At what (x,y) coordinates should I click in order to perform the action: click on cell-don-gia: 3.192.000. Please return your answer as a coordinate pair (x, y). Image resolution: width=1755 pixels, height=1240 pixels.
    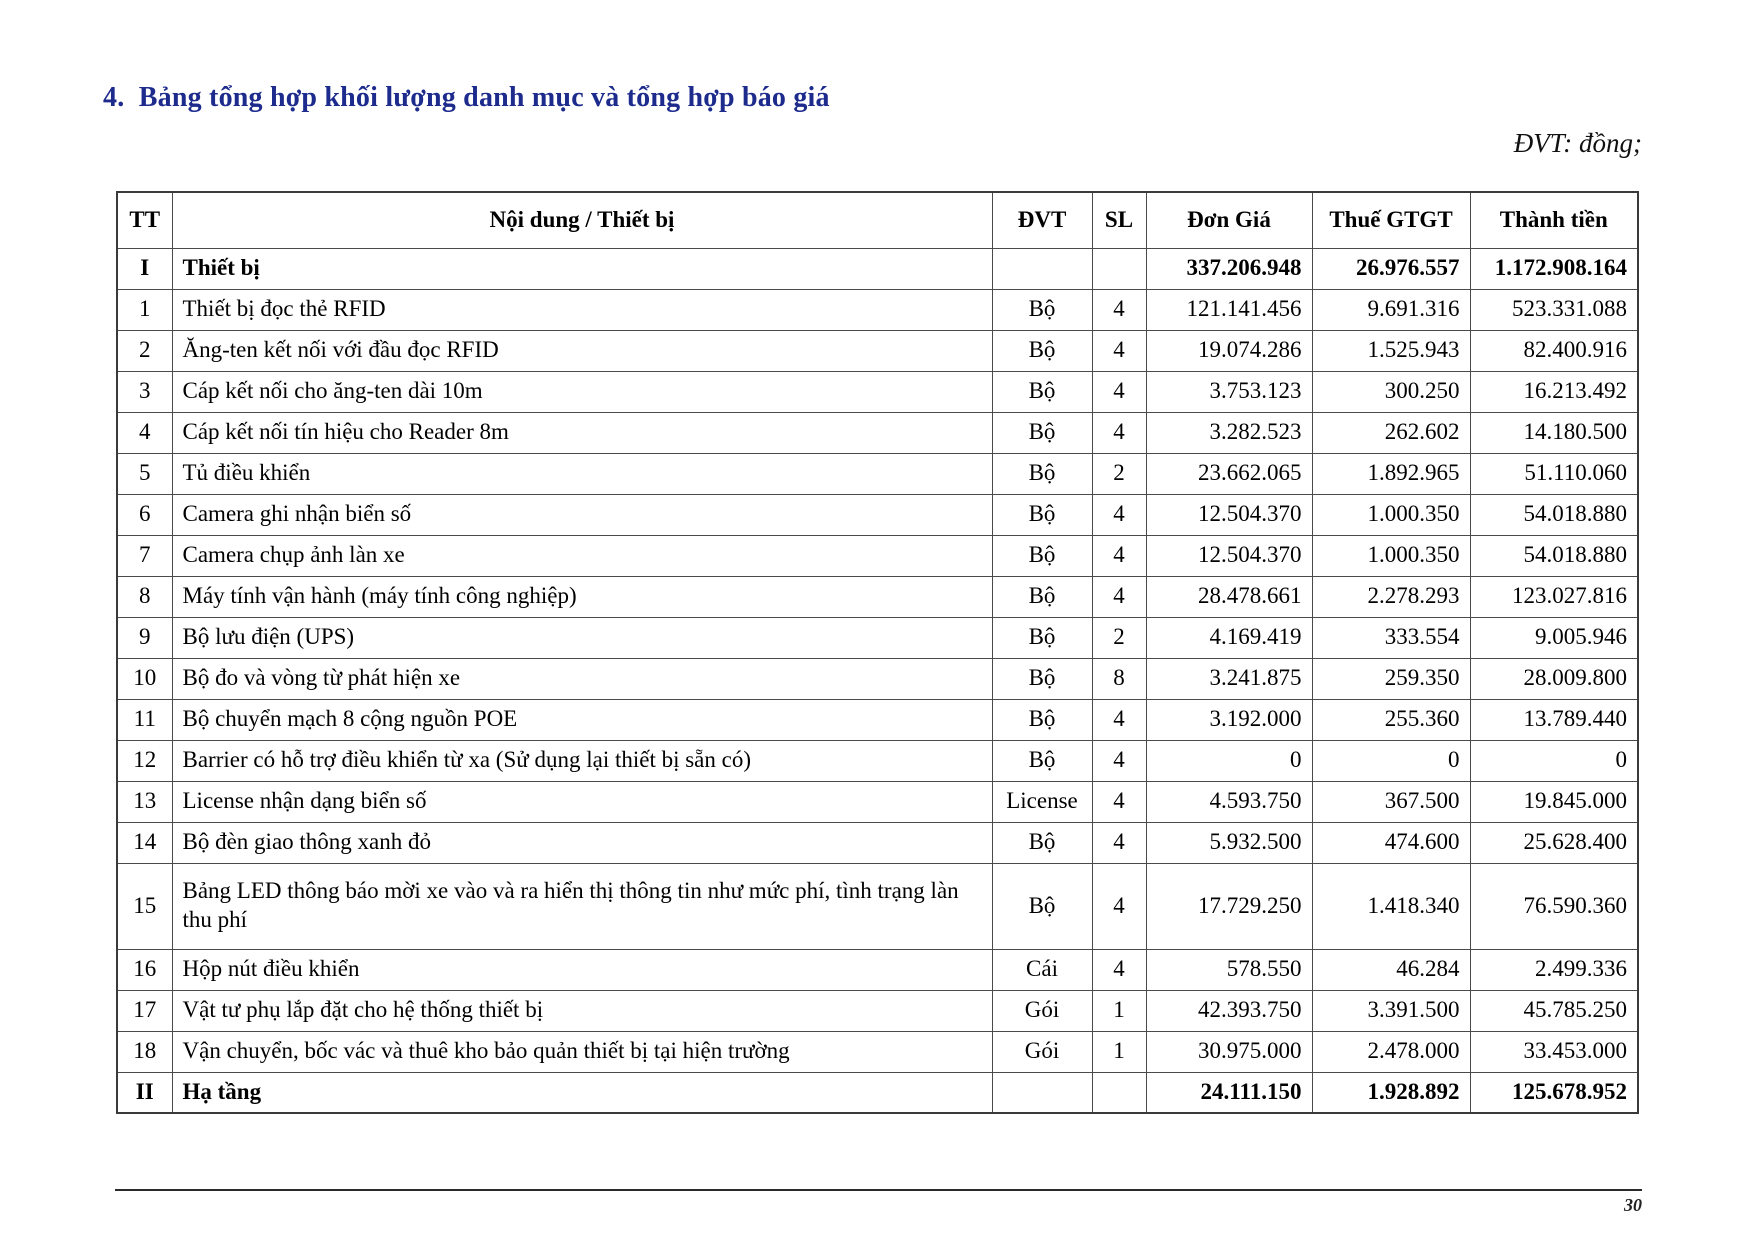
    Looking at the image, I should click on (1229, 719).